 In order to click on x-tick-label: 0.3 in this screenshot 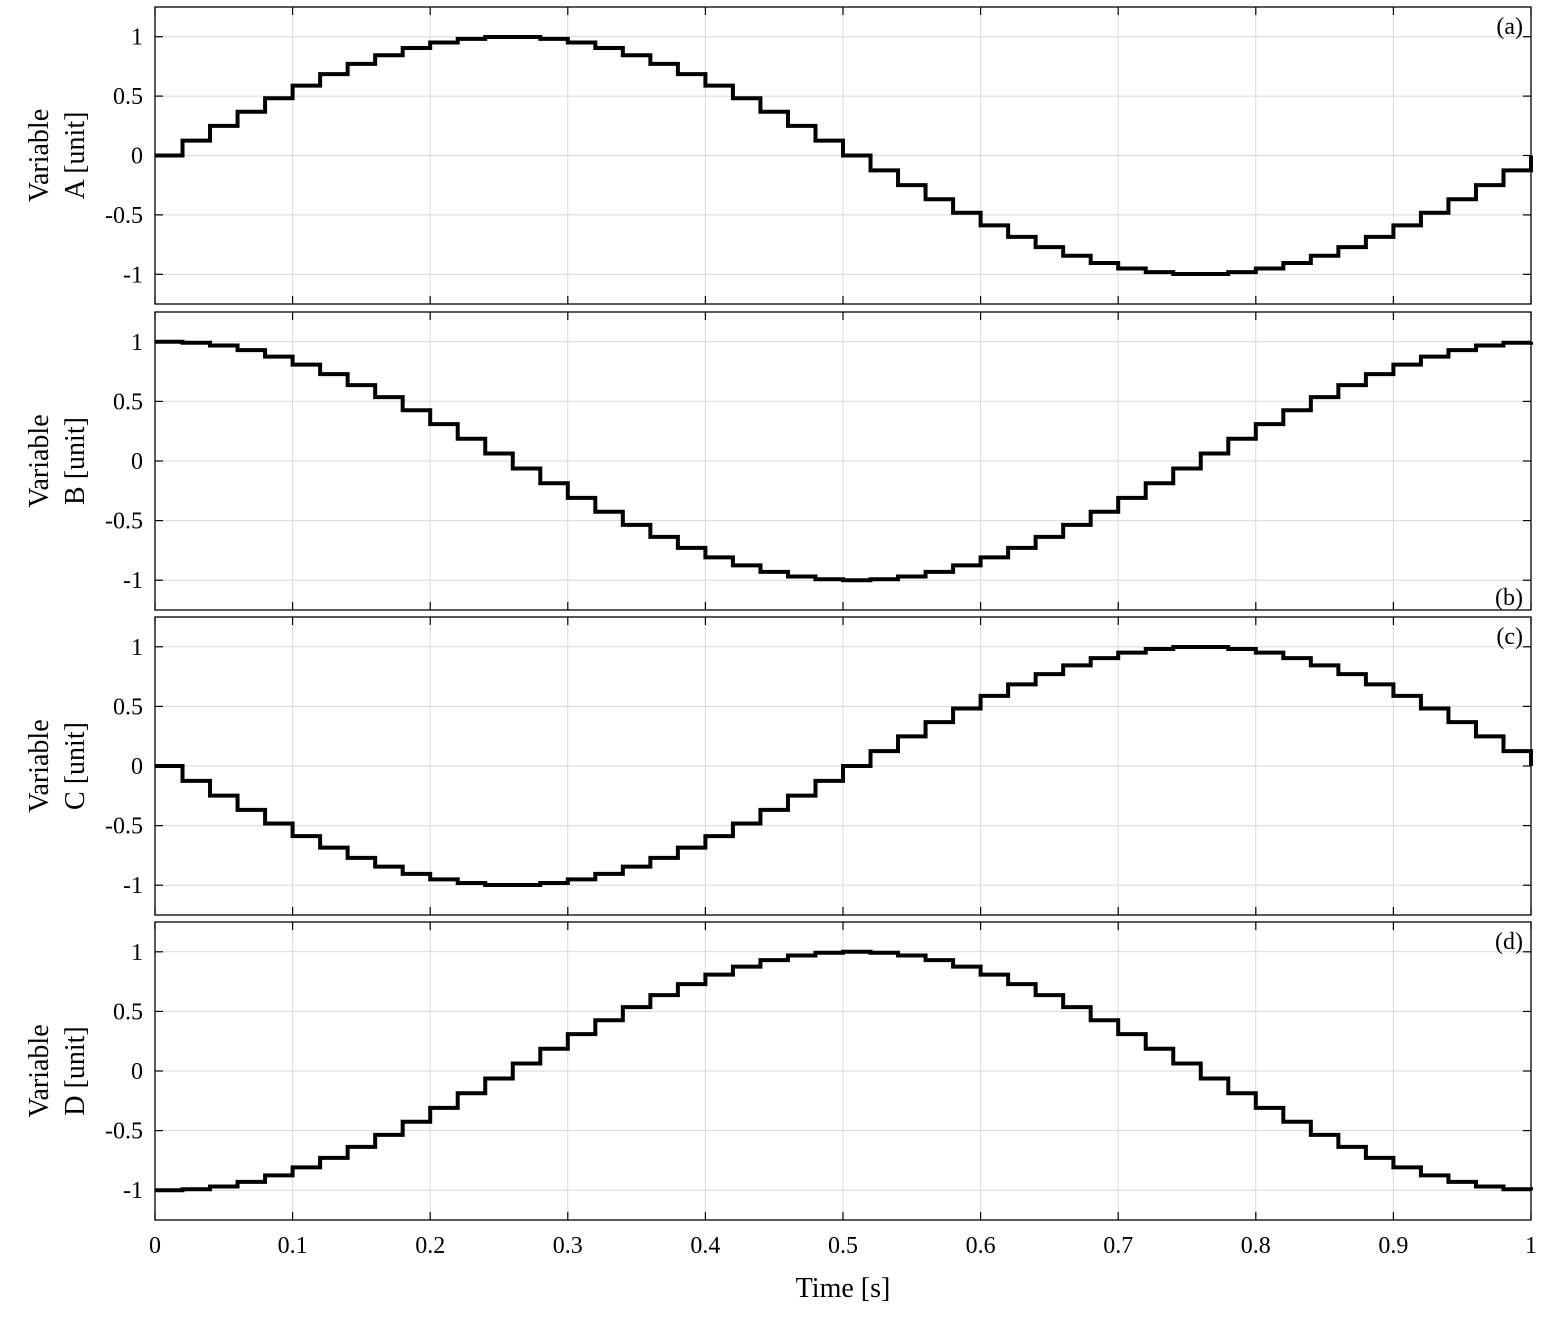, I will do `click(568, 1246)`.